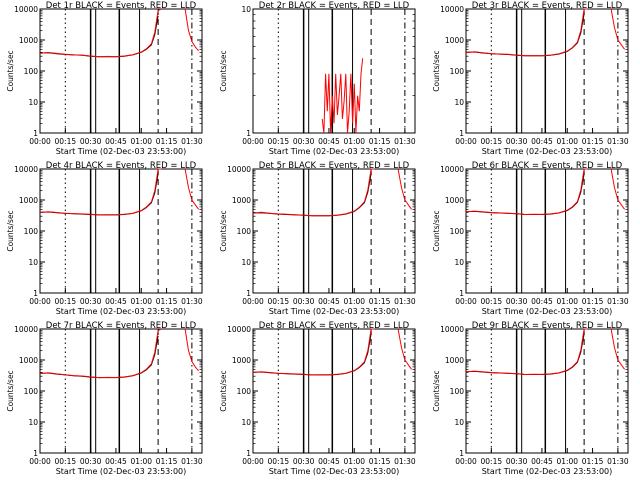  I want to click on panel-title: Det 8r BLACK = Events, RED = LLD, so click(334, 326).